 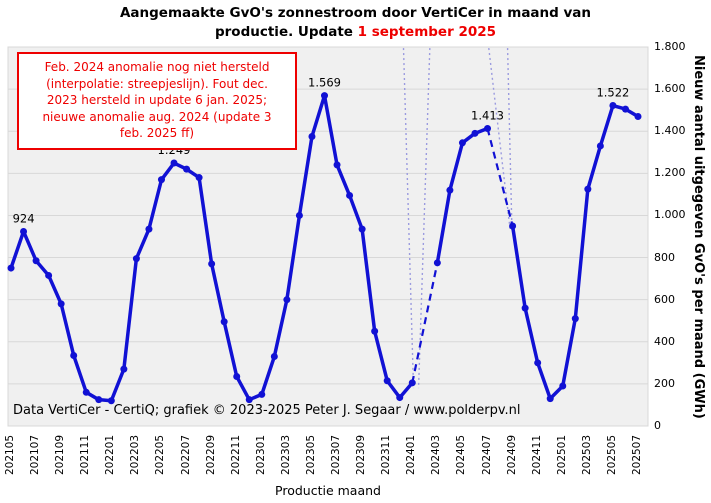 I want to click on x-axis-tick-label: 202111, so click(x=85, y=455).